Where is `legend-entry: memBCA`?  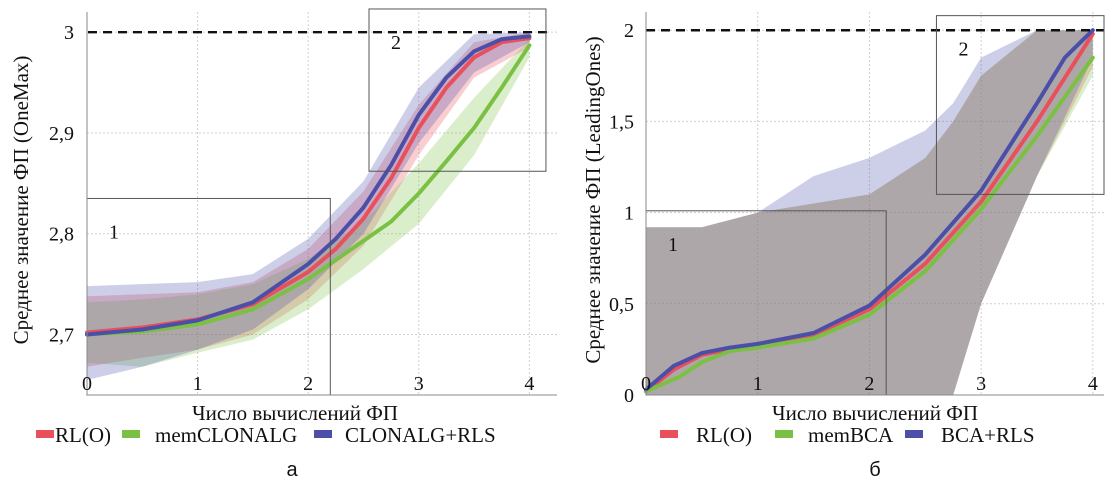
legend-entry: memBCA is located at coordinates (851, 435).